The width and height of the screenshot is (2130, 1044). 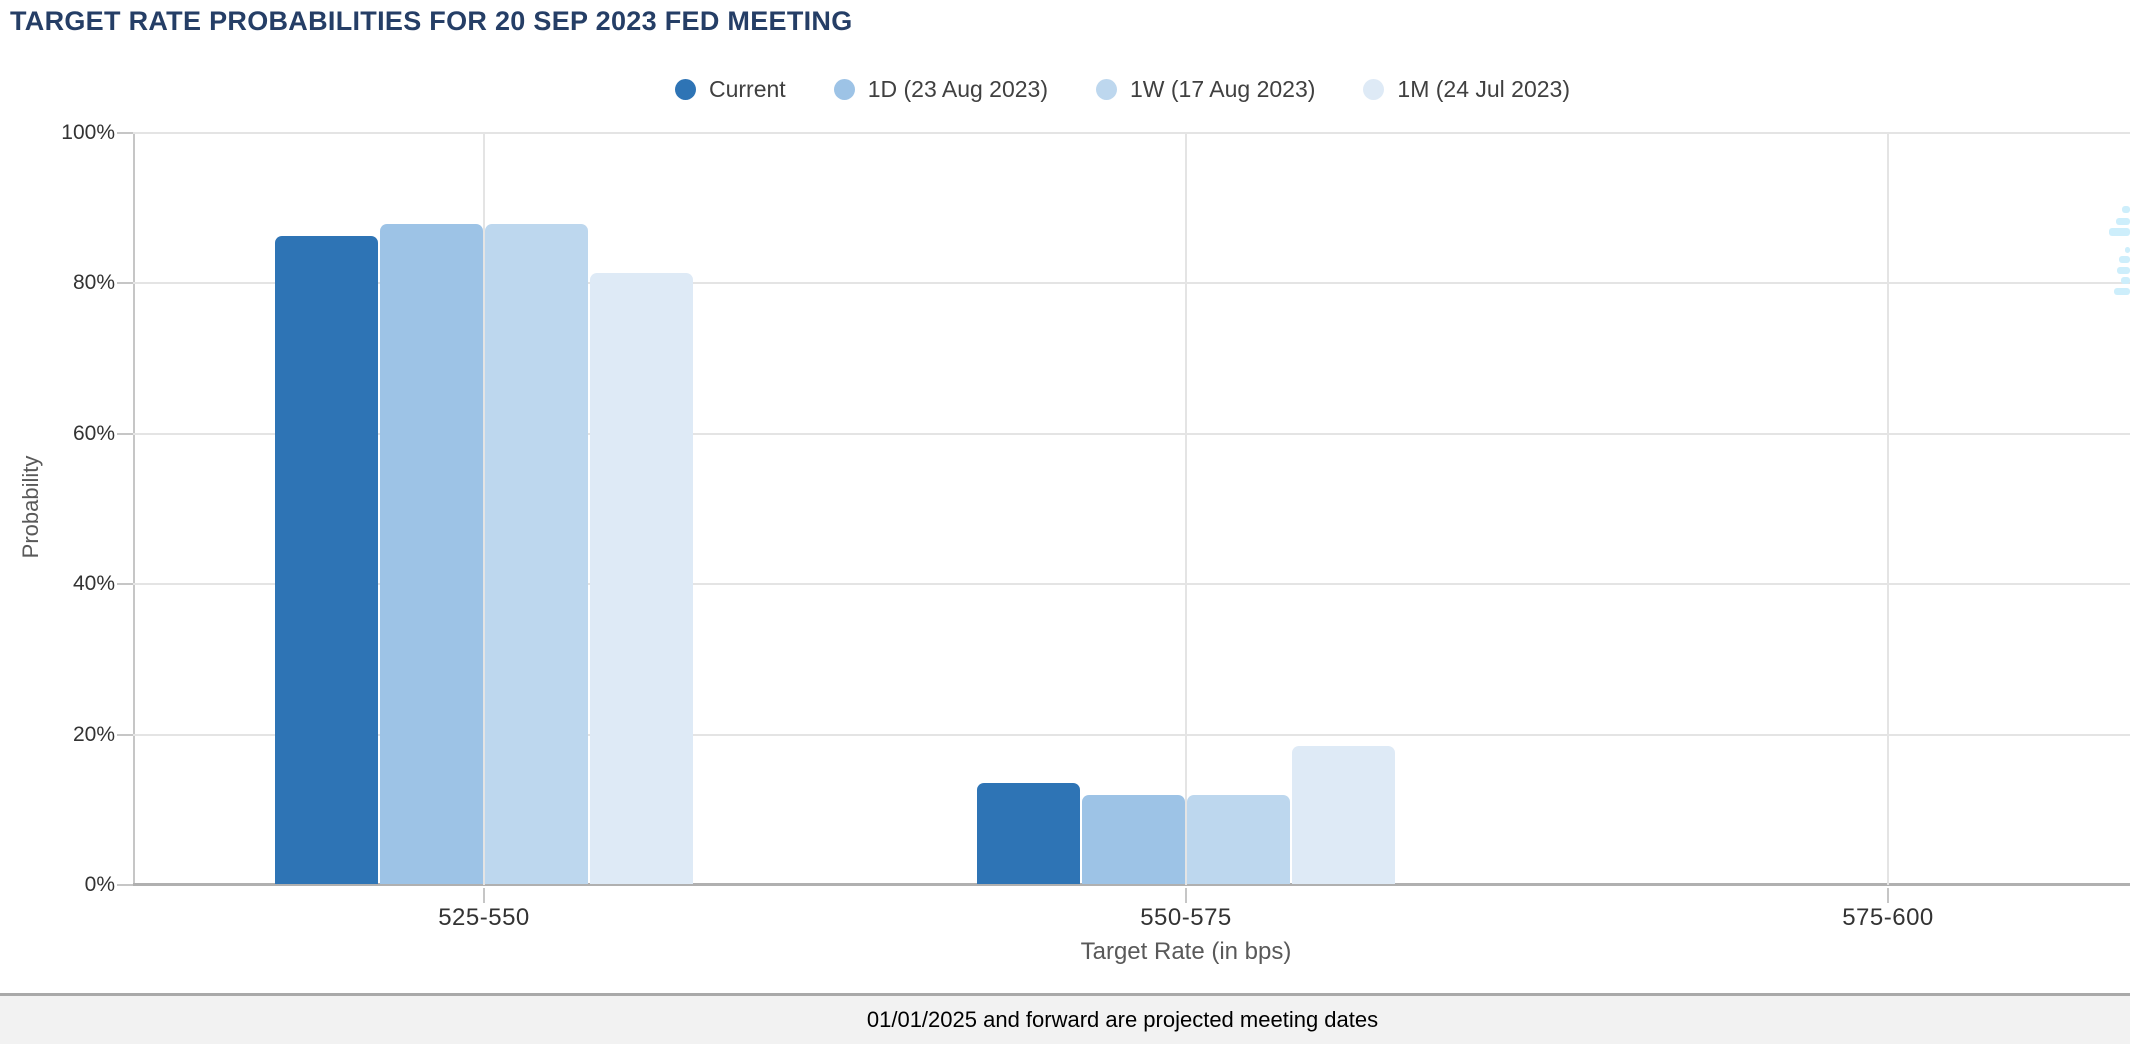 I want to click on y-axis-tick-label: 80%, so click(x=93, y=283).